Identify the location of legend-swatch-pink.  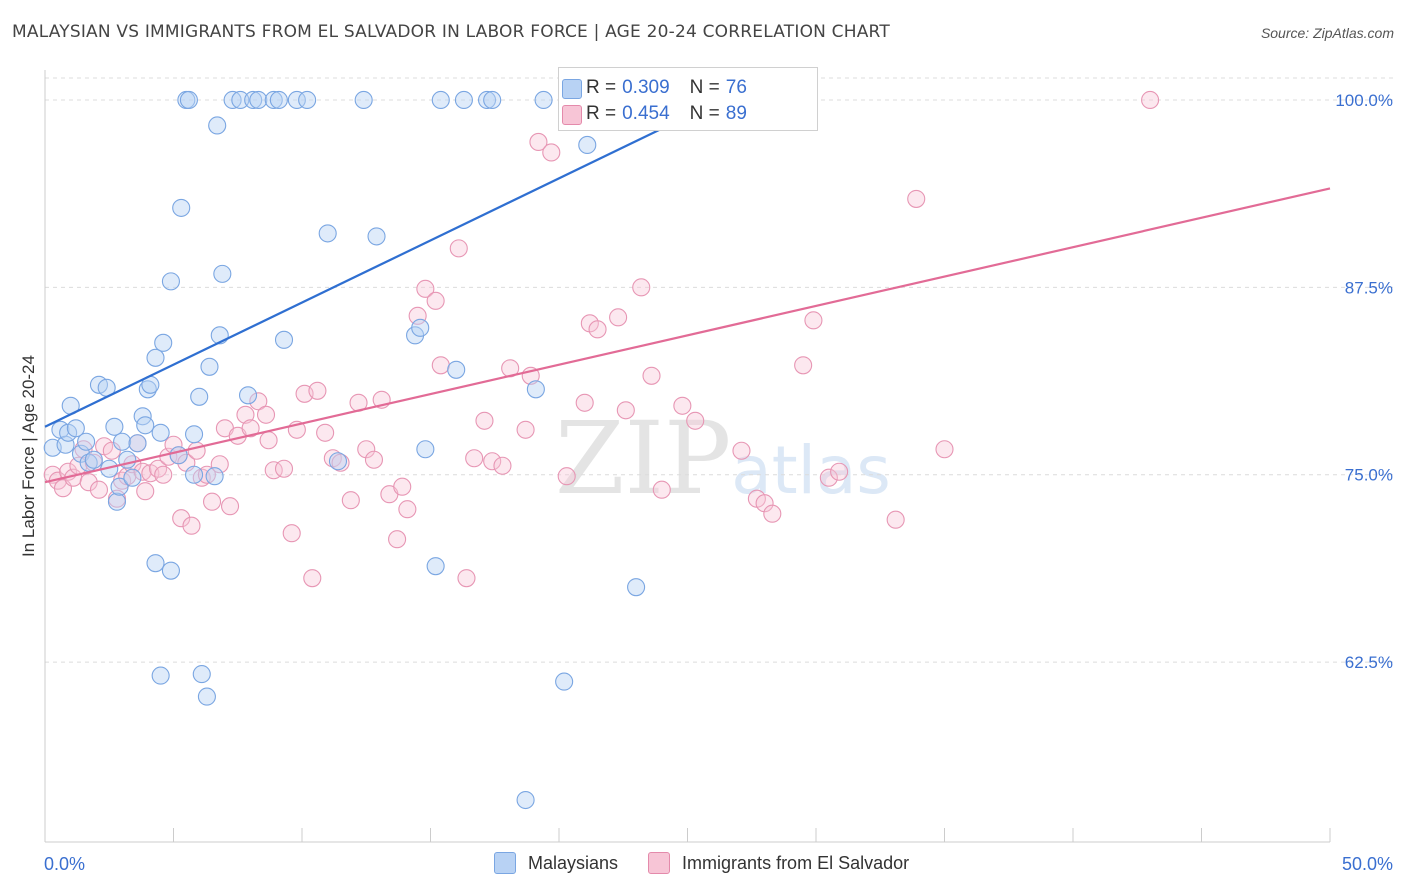
(572, 115).